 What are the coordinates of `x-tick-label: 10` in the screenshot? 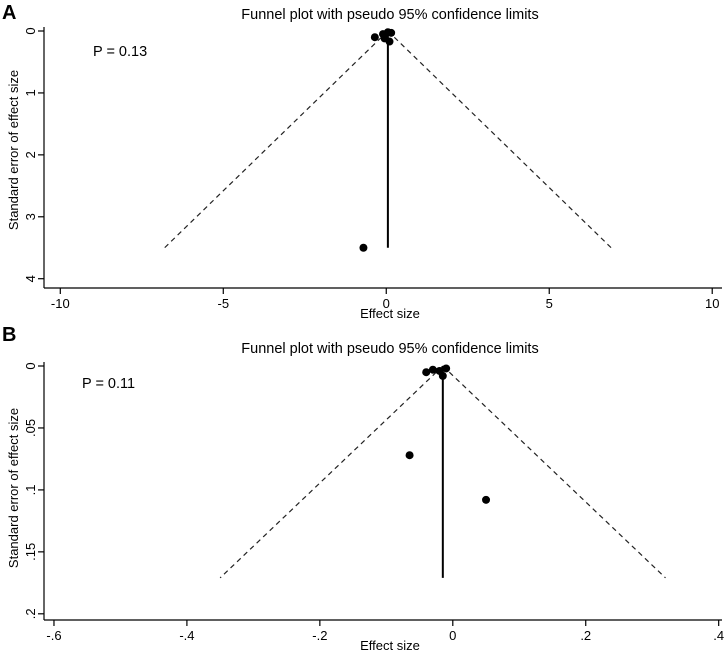 It's located at (712, 303).